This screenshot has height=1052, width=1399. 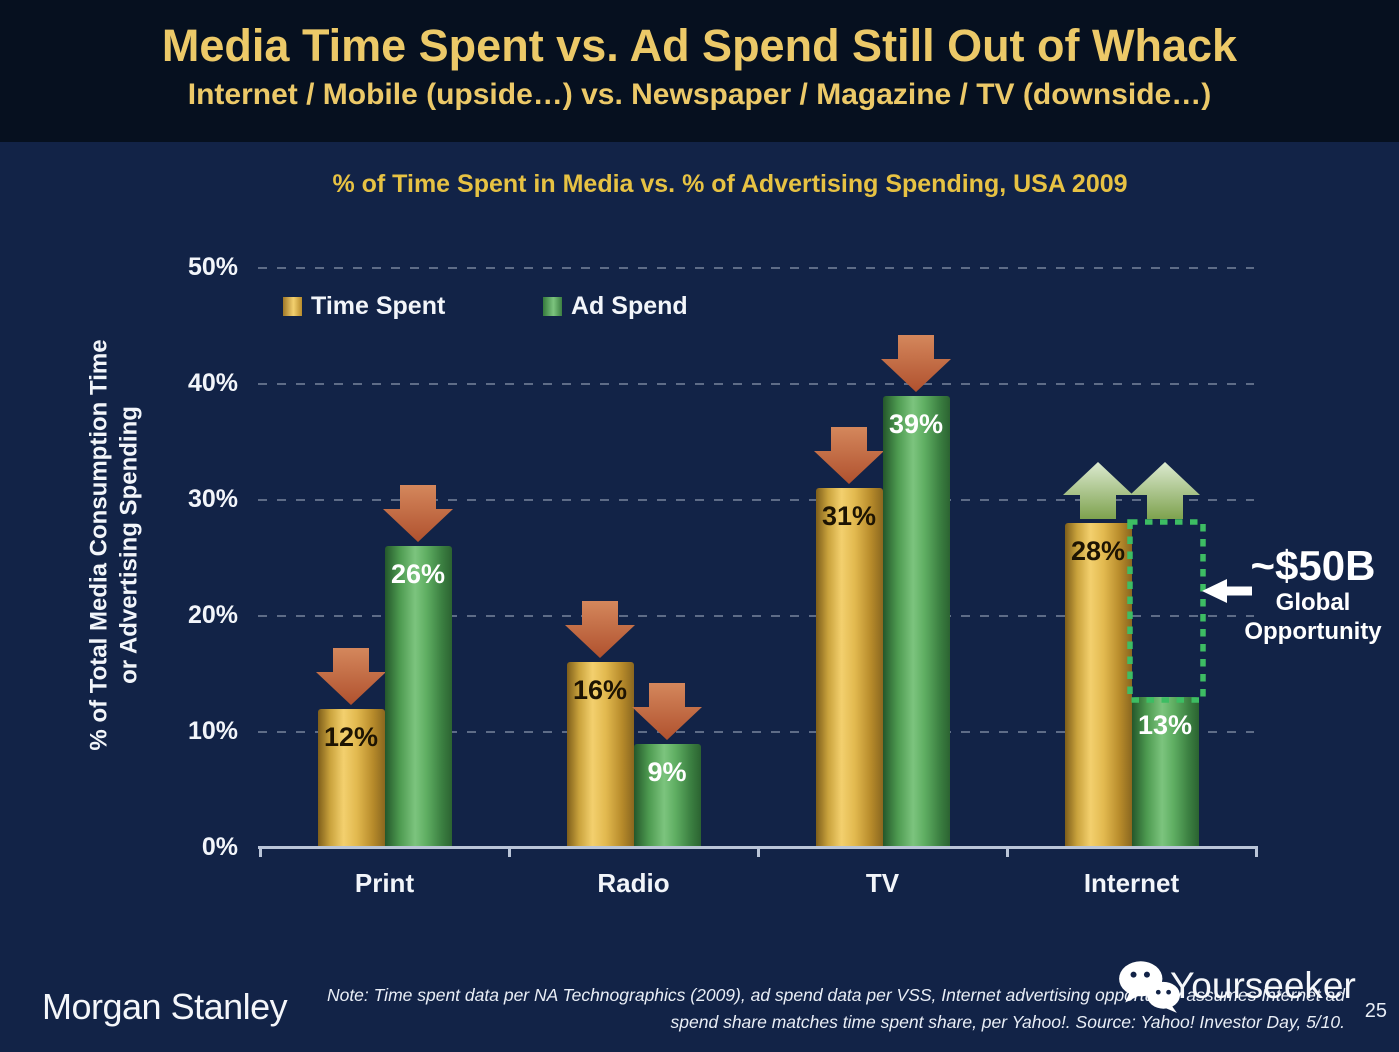 What do you see at coordinates (629, 306) in the screenshot?
I see `legend-label: Ad Spend` at bounding box center [629, 306].